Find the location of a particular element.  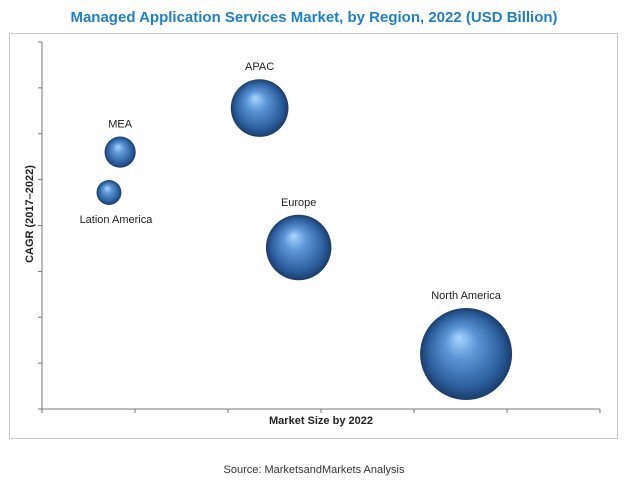

bubble-label-lation-america: Lation America is located at coordinates (117, 220).